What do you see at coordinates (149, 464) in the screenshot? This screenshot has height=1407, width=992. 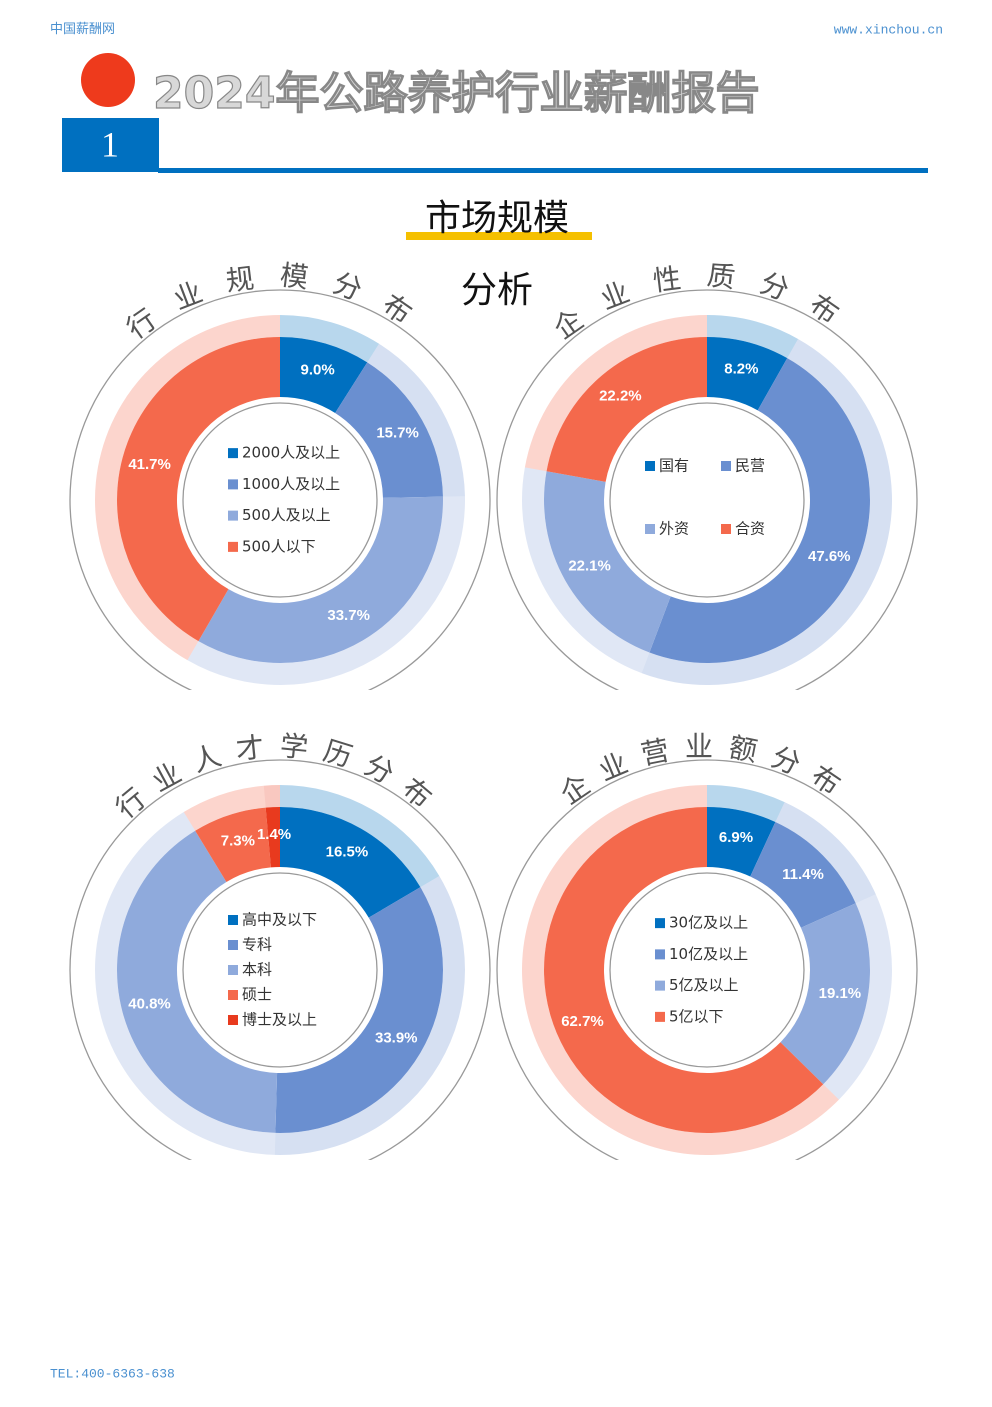 I see `value-label: 41.7%` at bounding box center [149, 464].